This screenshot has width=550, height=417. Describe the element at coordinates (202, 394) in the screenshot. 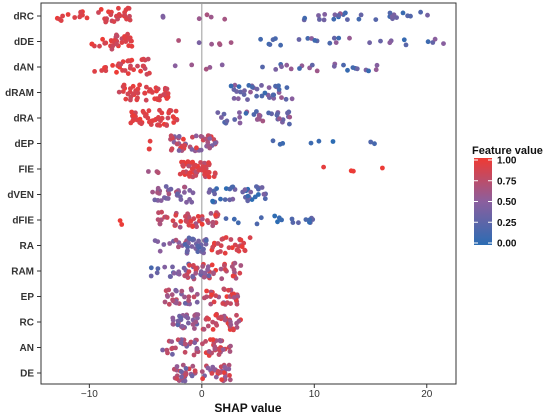

I see `x-tick-label: 0` at that location.